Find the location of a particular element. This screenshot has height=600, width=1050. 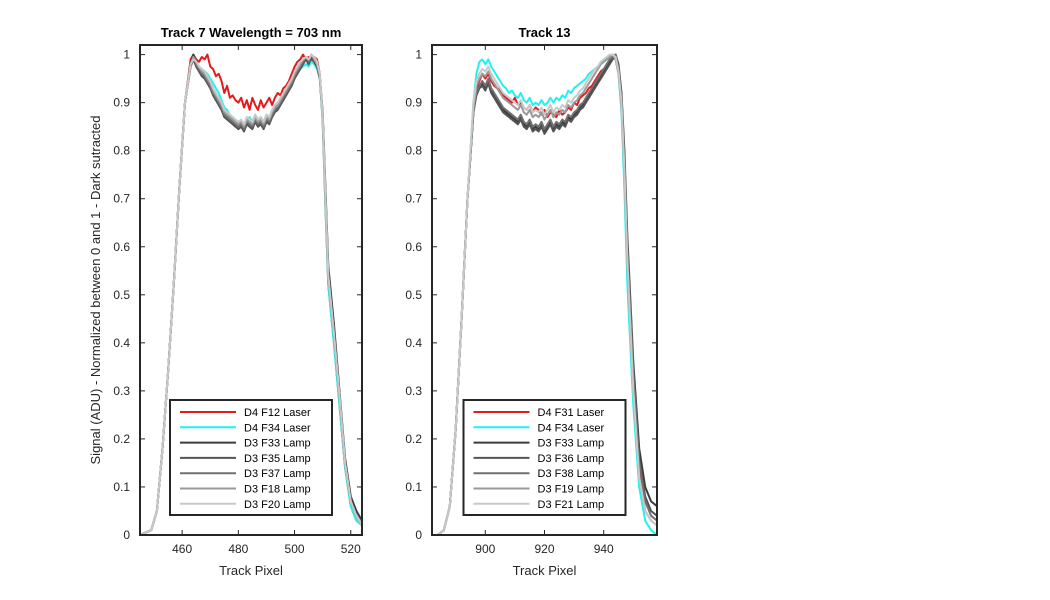

legend-box is located at coordinates (251, 457).